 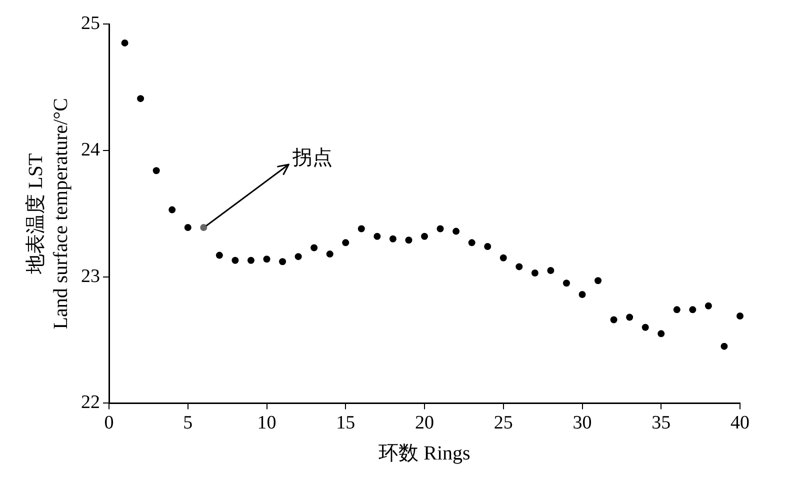 I want to click on y-tick-label: 25, so click(x=90, y=23).